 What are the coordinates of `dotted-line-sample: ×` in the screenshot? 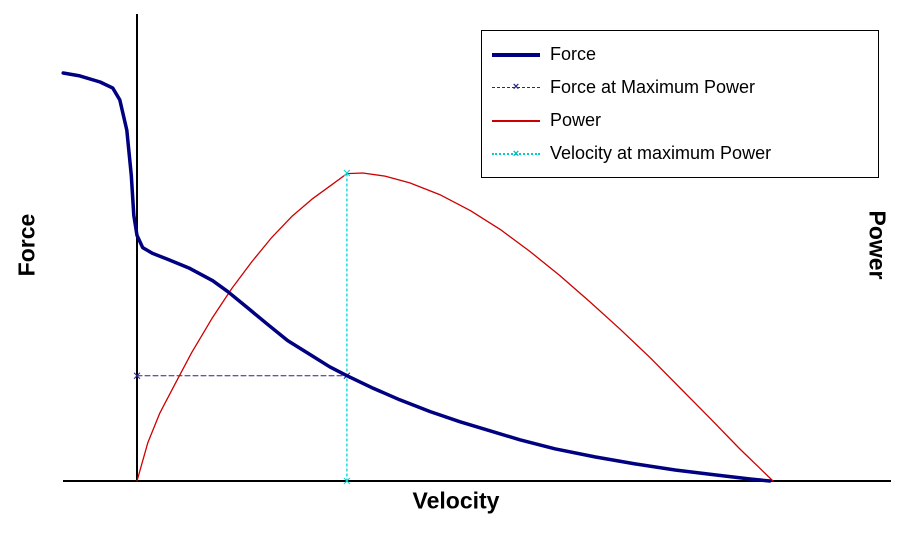 It's located at (516, 153).